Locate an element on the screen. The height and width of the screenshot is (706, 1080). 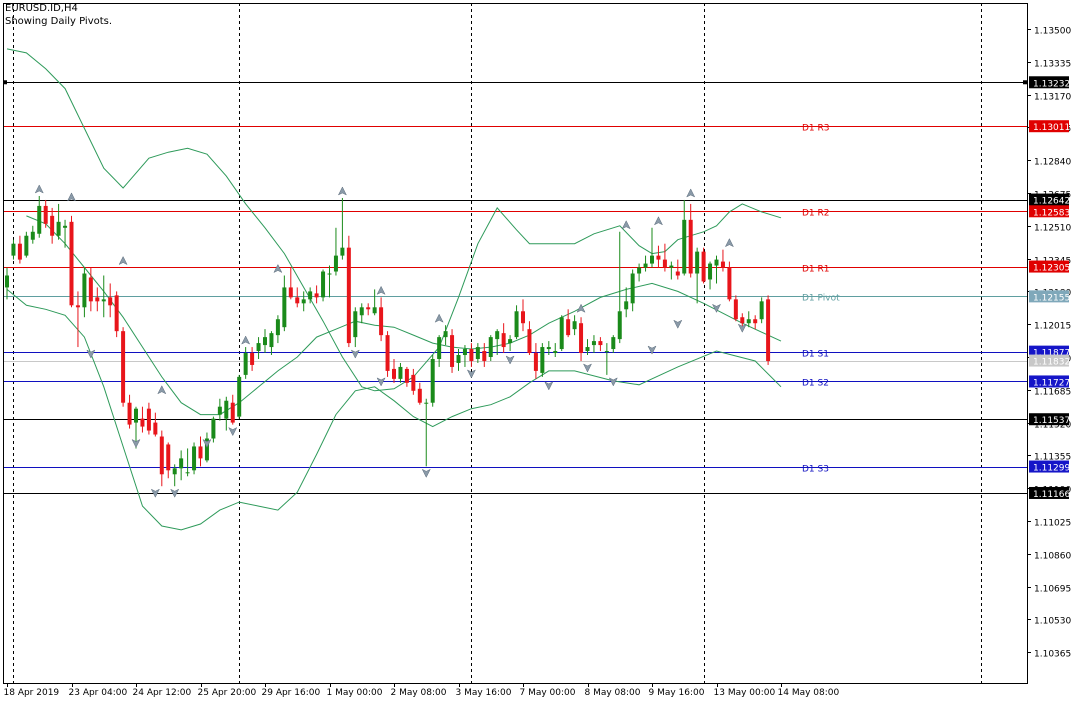
chart-symbol-label: EURUSD.ID,H4 is located at coordinates (41, 8).